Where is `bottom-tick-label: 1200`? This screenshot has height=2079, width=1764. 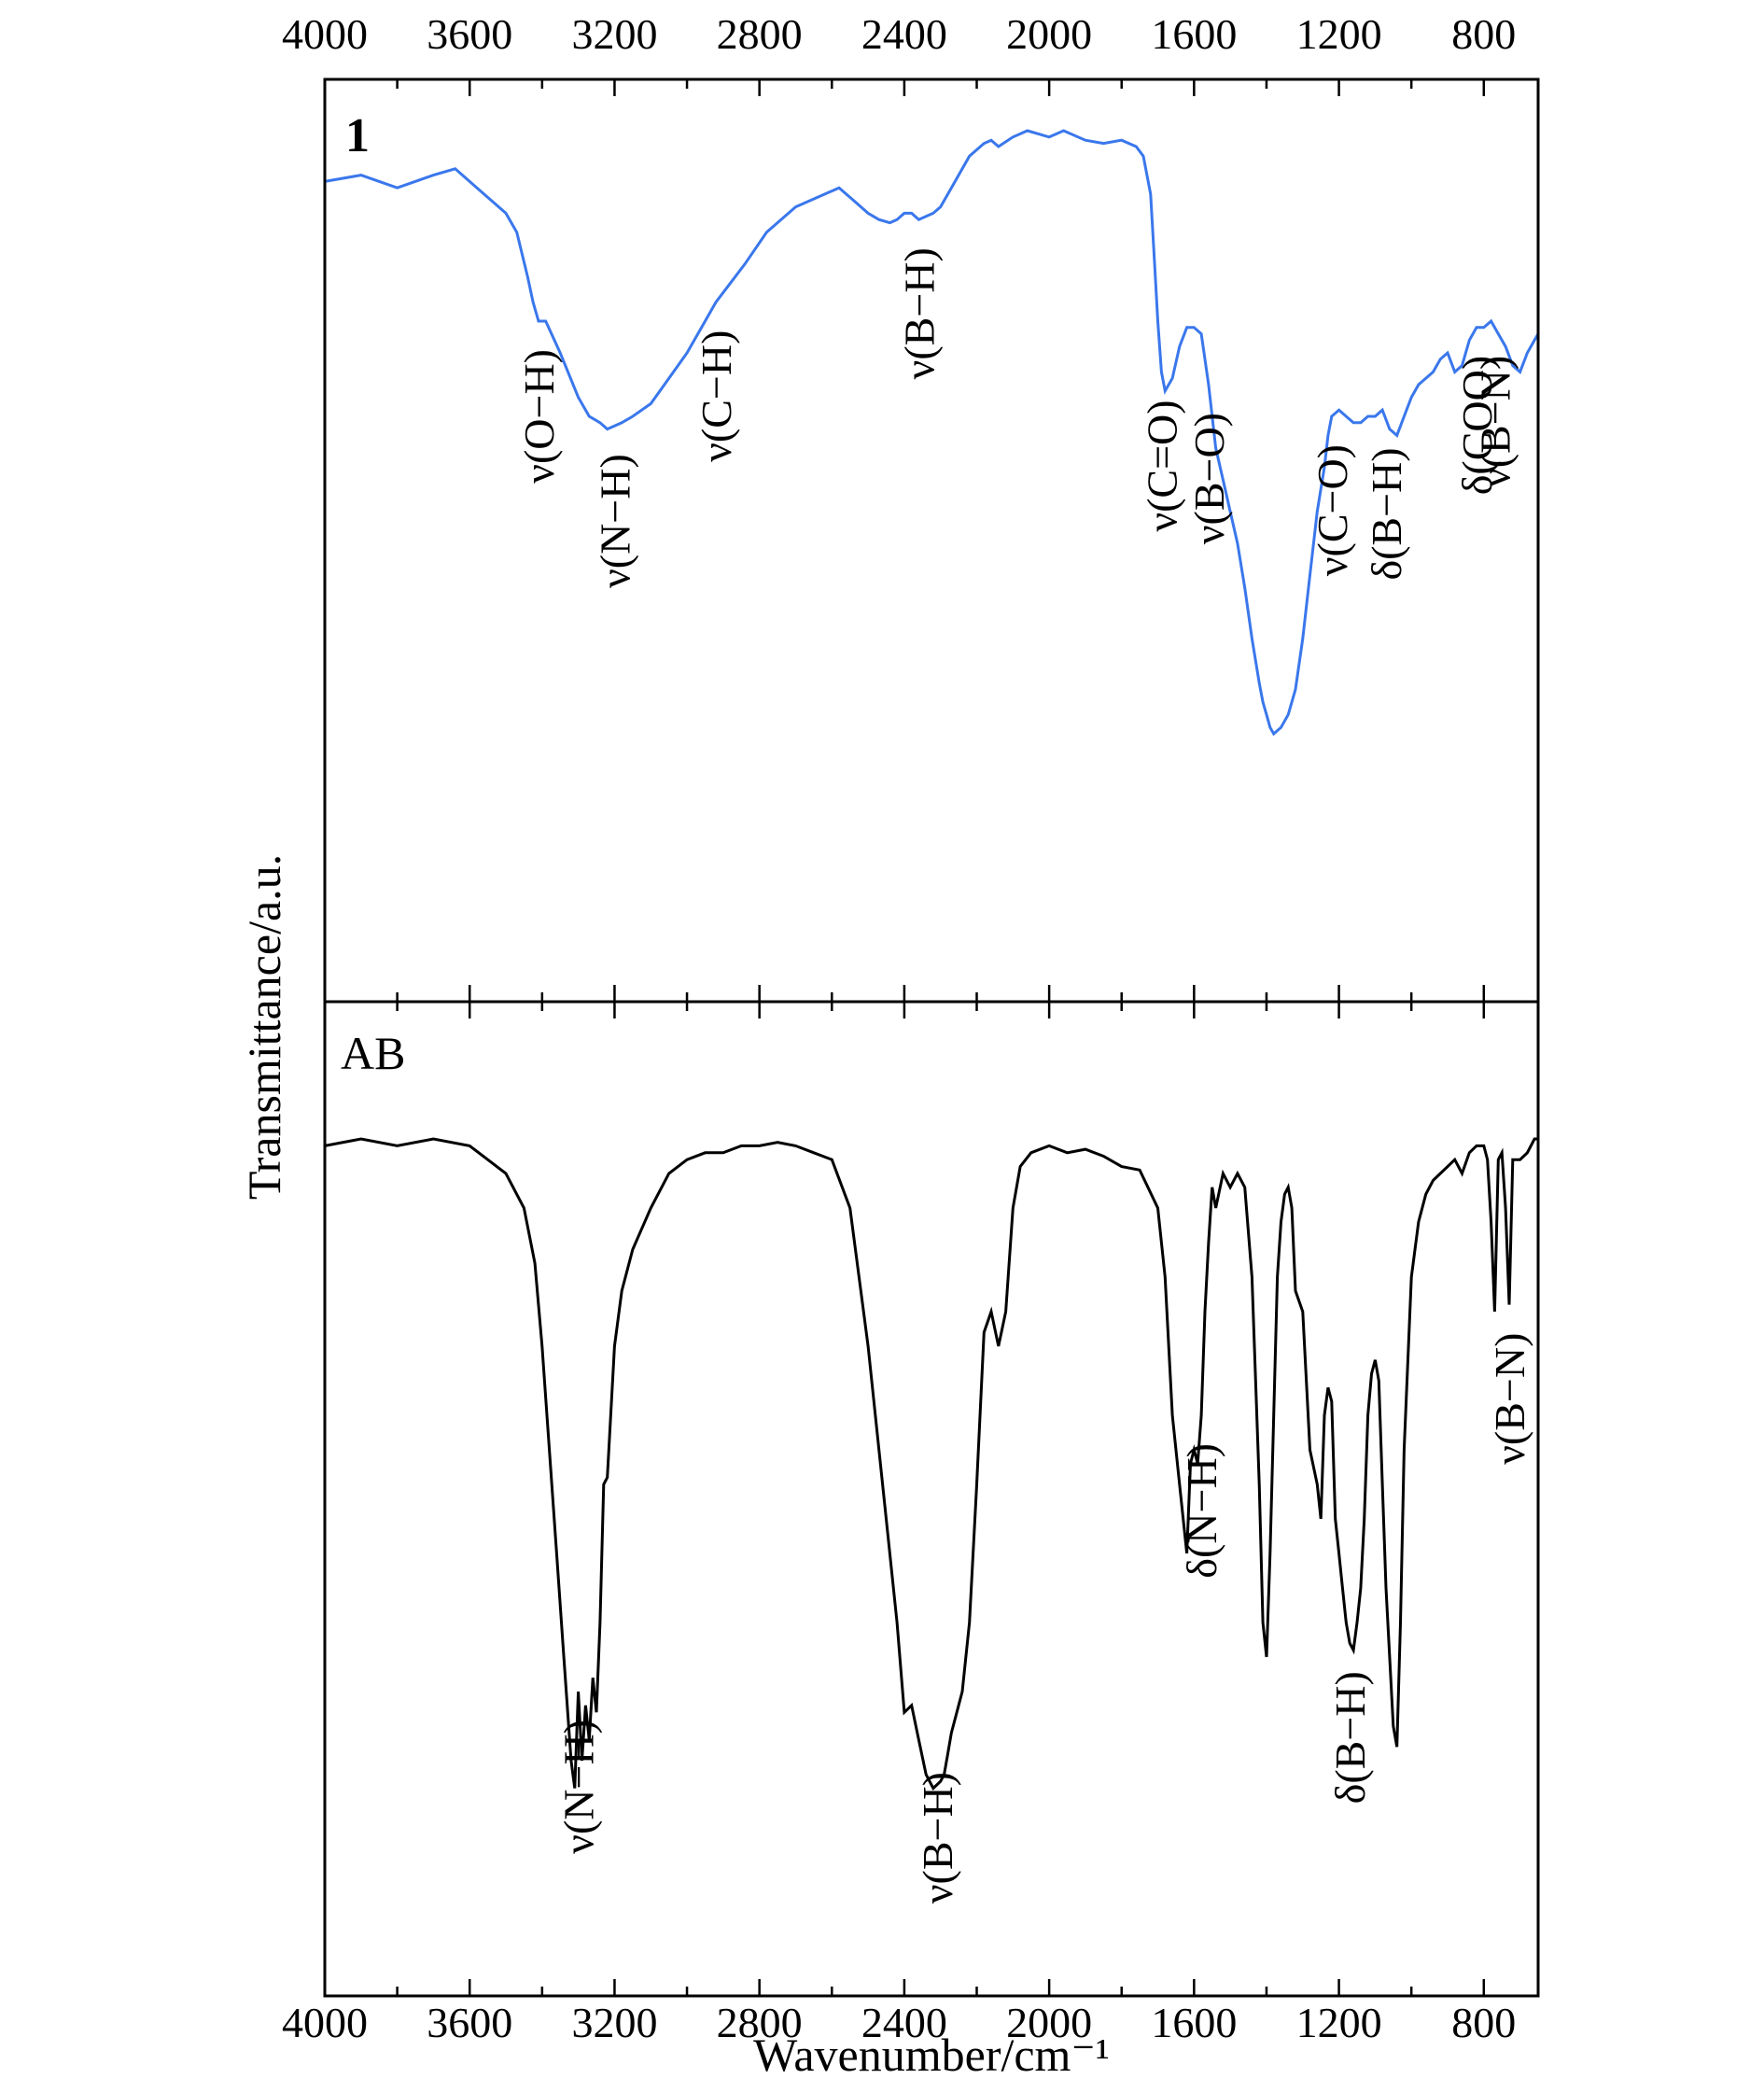
bottom-tick-label: 1200 is located at coordinates (1339, 2022).